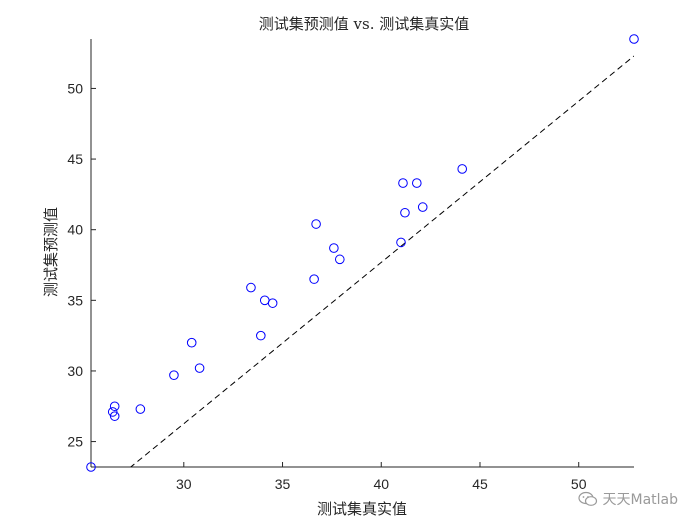  What do you see at coordinates (75, 300) in the screenshot?
I see `y-tick-label: 35` at bounding box center [75, 300].